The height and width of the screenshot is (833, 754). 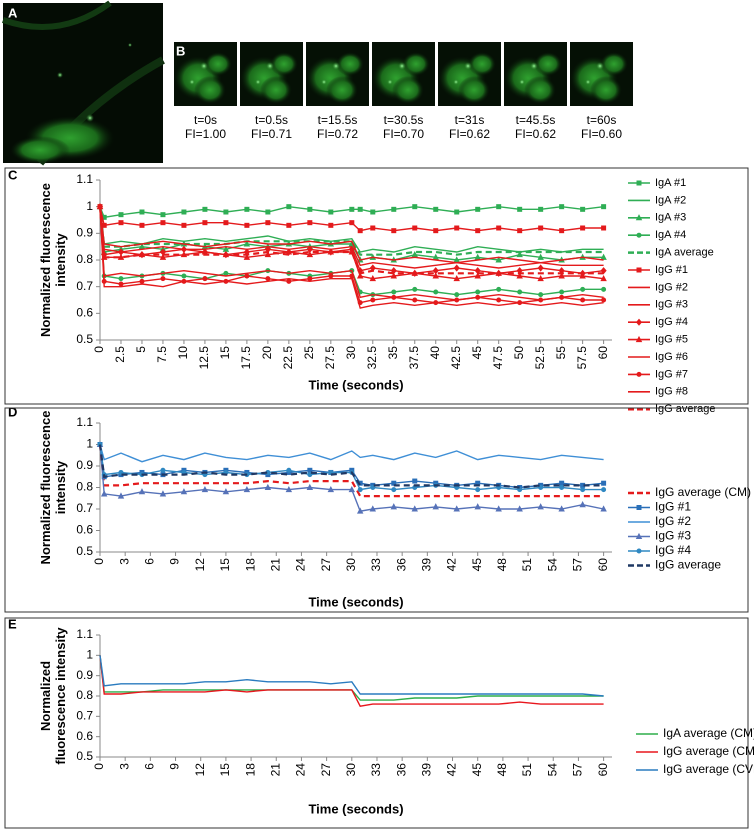 What do you see at coordinates (351, 565) in the screenshot?
I see `x-tick-label: 30` at bounding box center [351, 565].